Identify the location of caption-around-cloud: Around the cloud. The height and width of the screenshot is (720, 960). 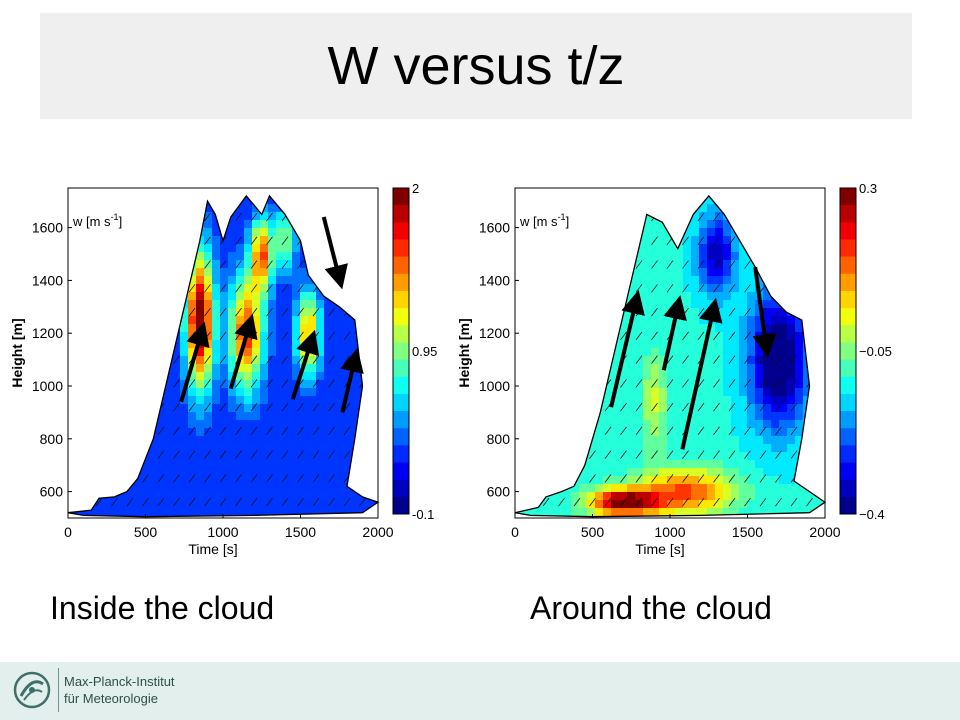
(651, 608).